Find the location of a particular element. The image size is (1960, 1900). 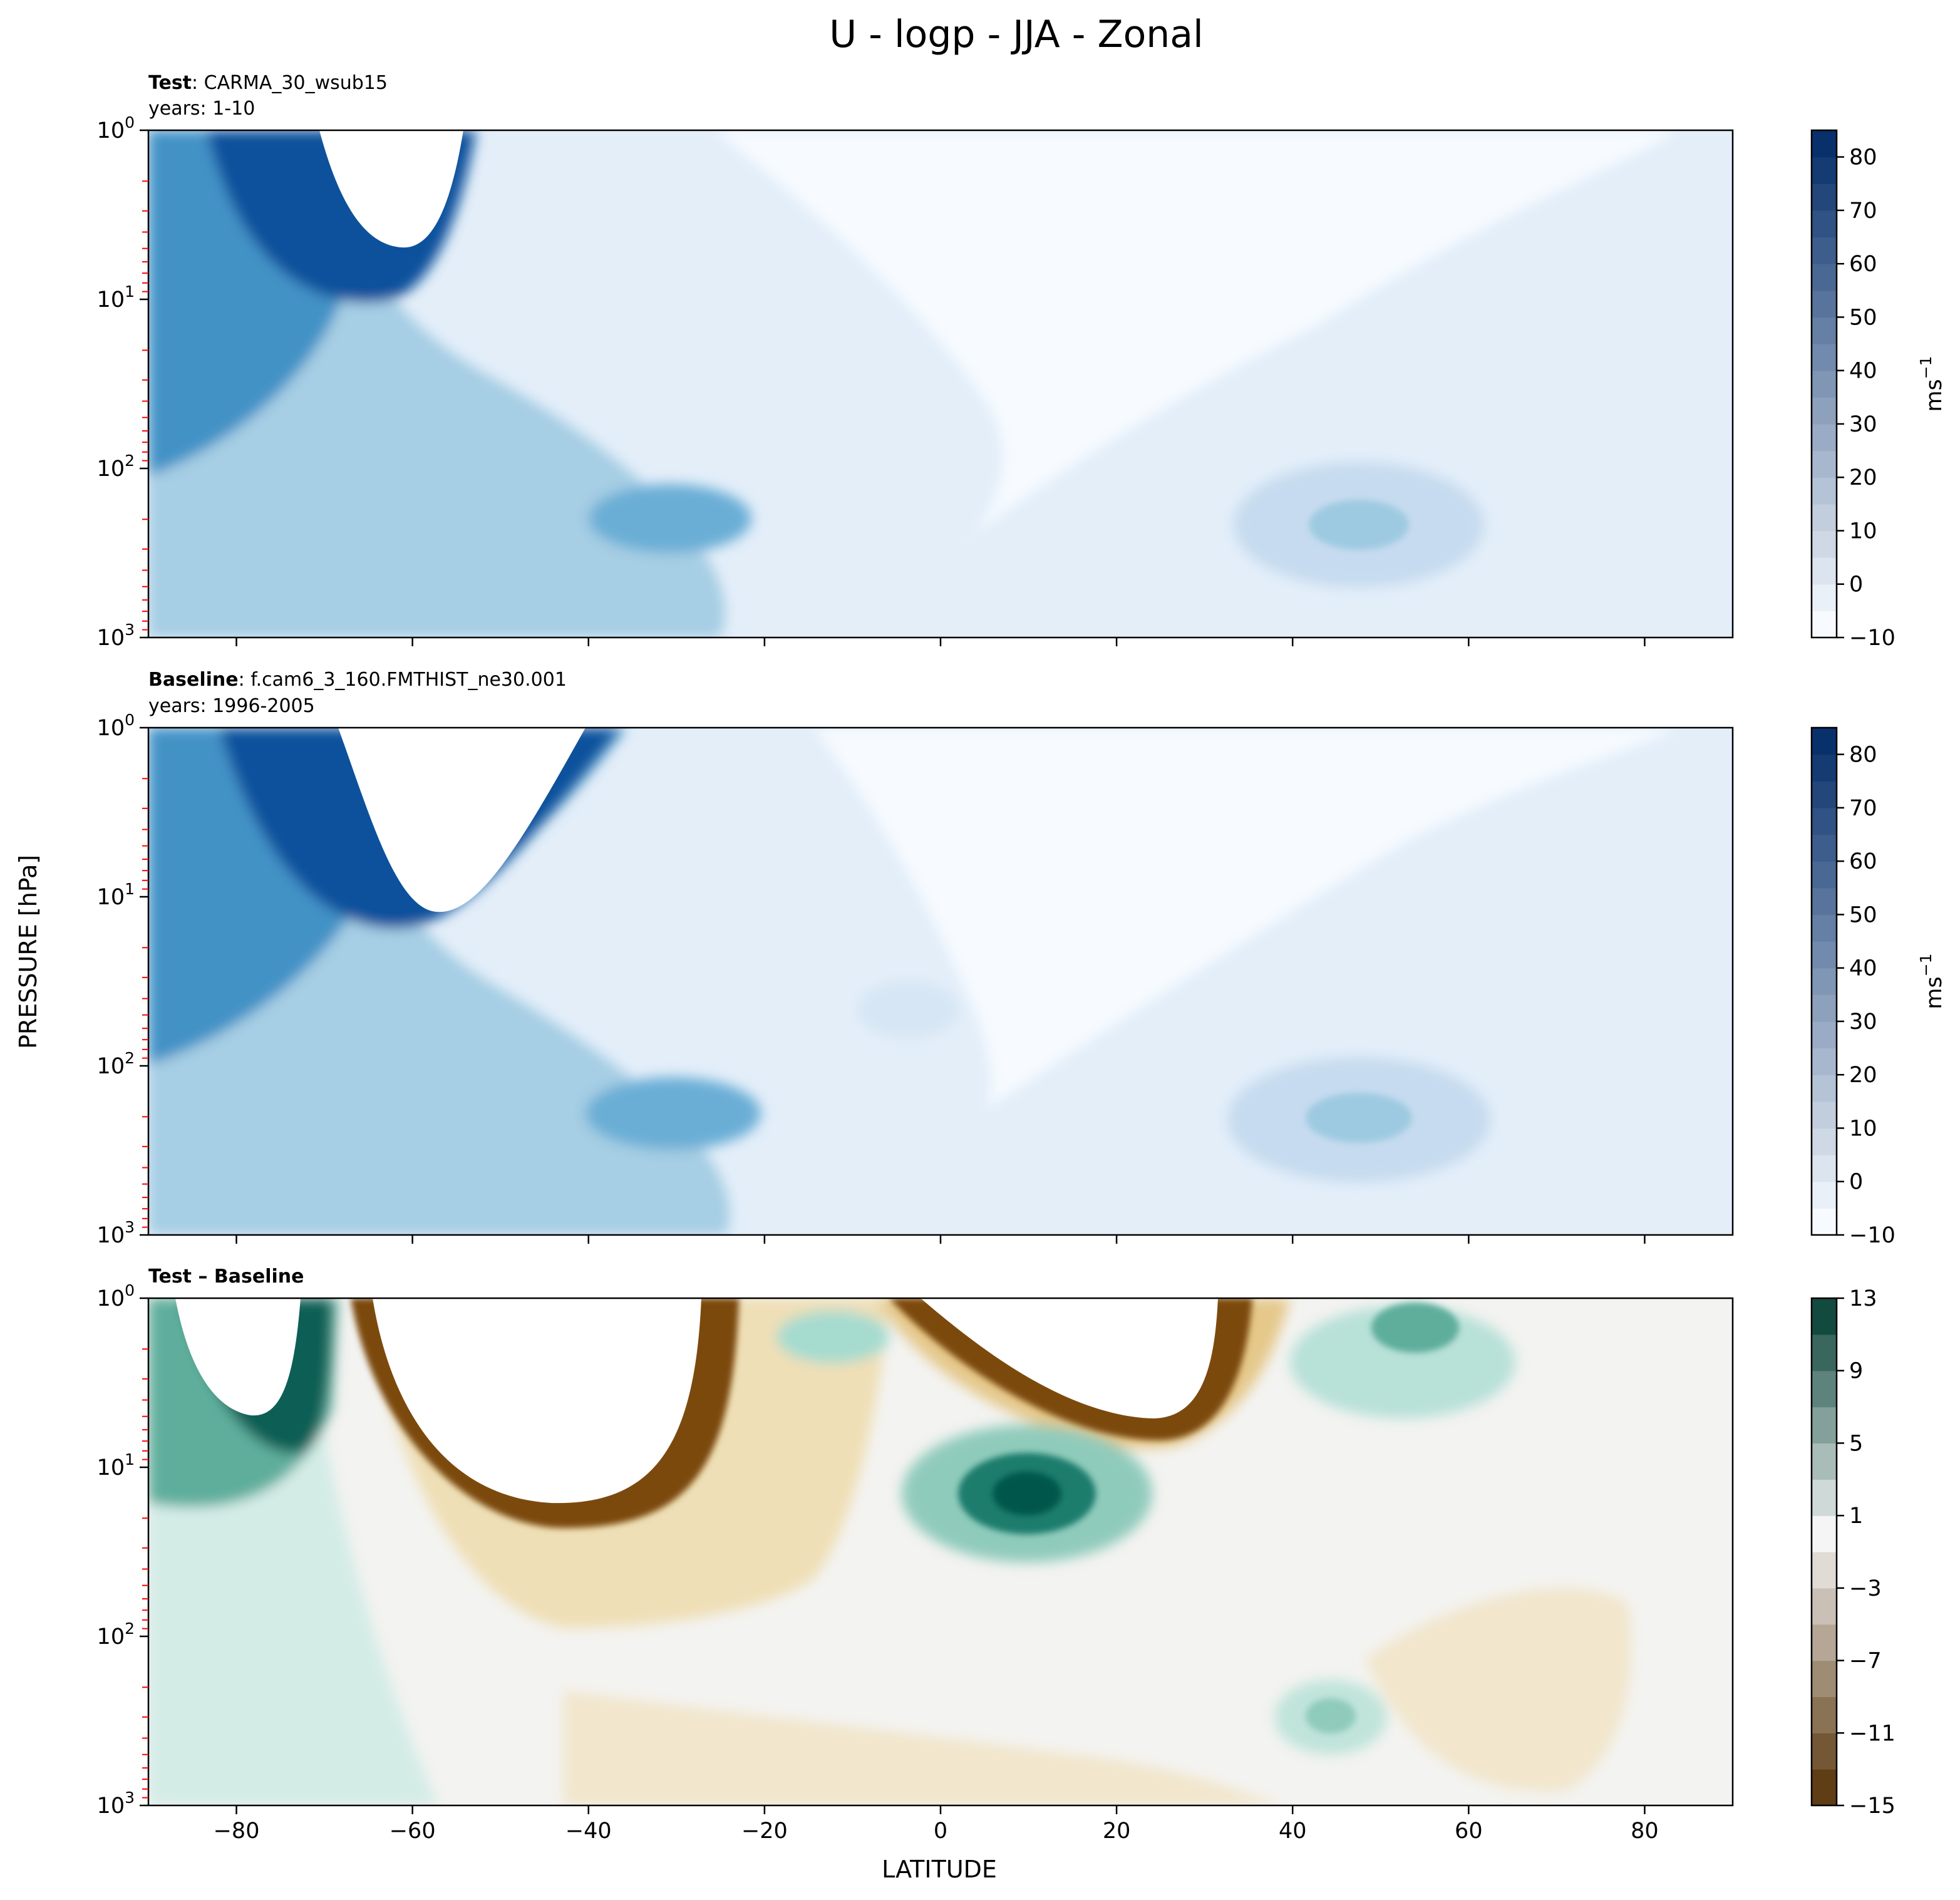

baseline-colorbar-tick-label: 30 is located at coordinates (1863, 1022).